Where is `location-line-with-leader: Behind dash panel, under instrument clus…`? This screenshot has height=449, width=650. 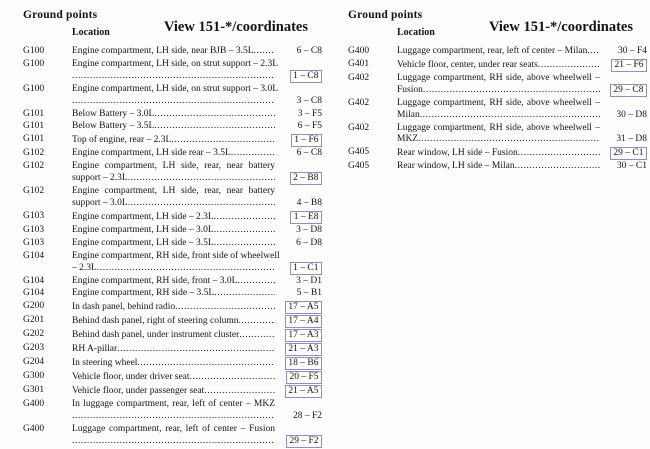
location-line-with-leader: Behind dash panel, under instrument clus… is located at coordinates (173, 336).